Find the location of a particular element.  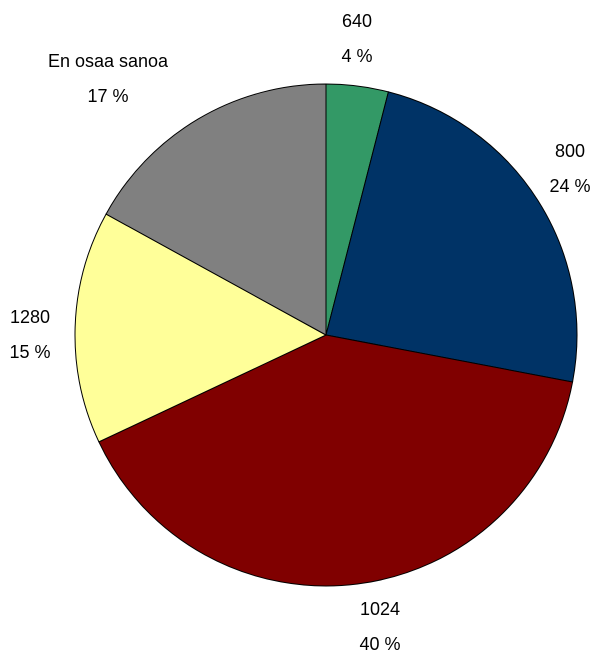

slice-value-label: 15 % is located at coordinates (29, 352).